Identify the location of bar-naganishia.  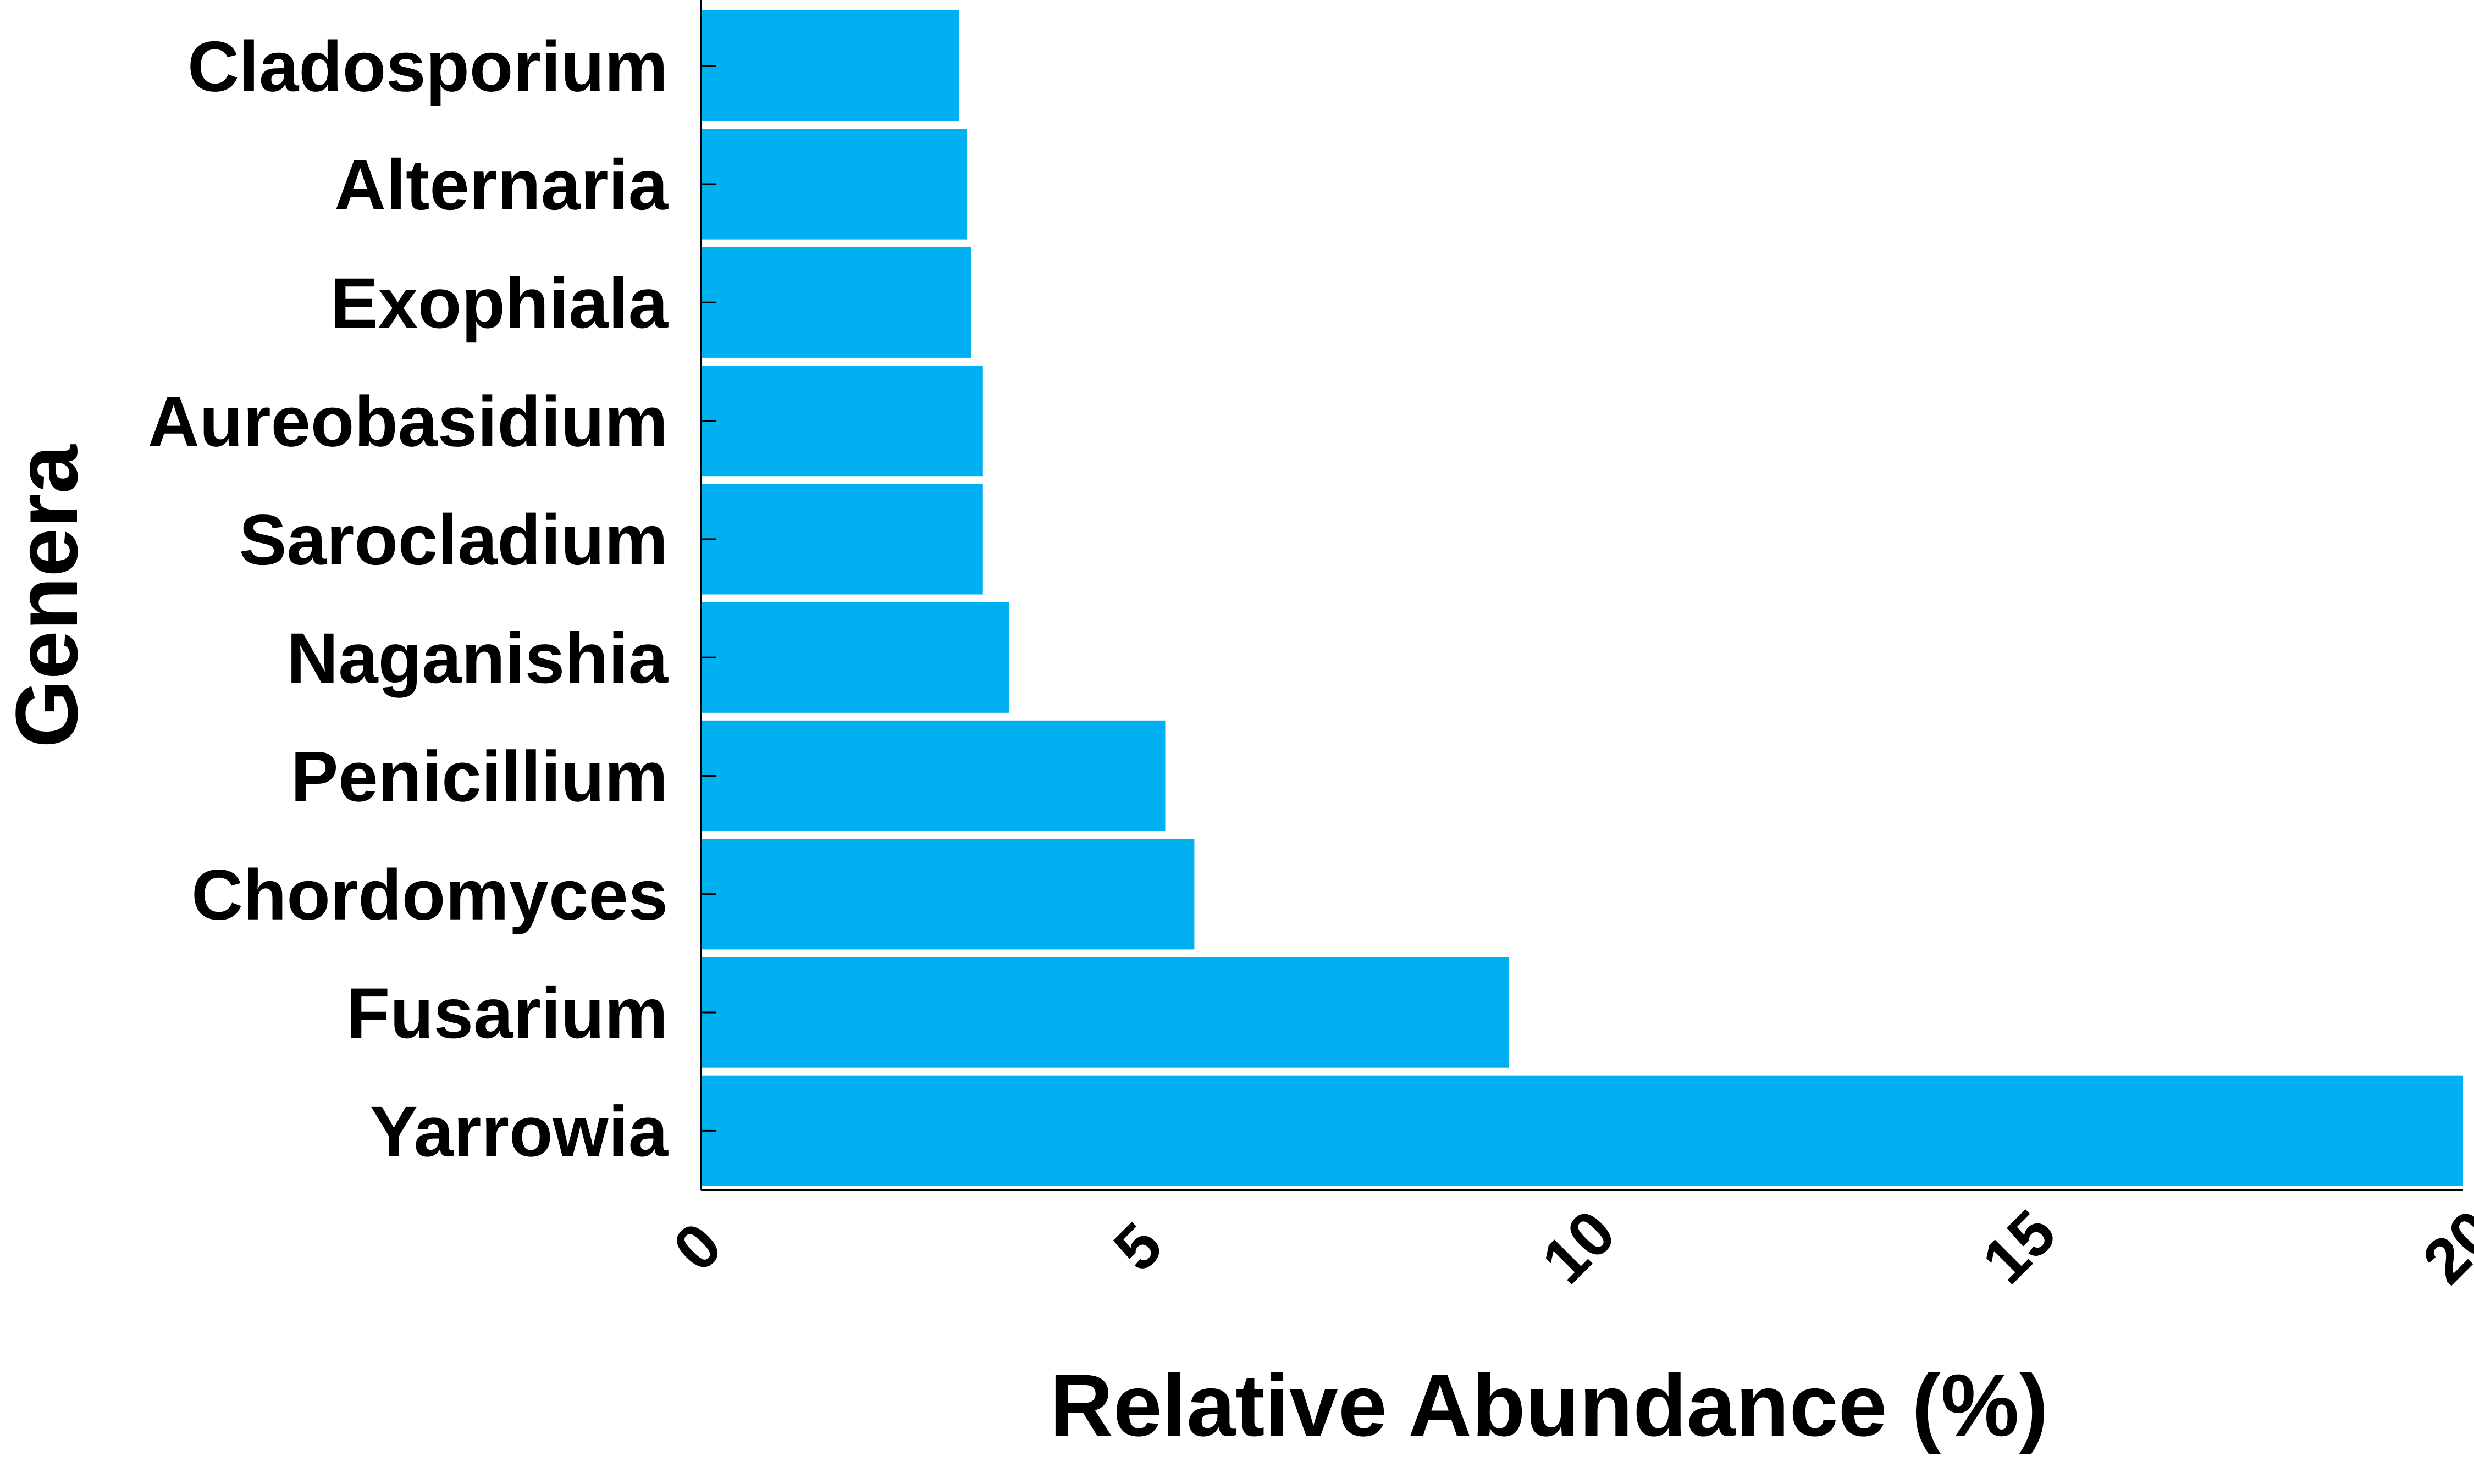
(855, 657).